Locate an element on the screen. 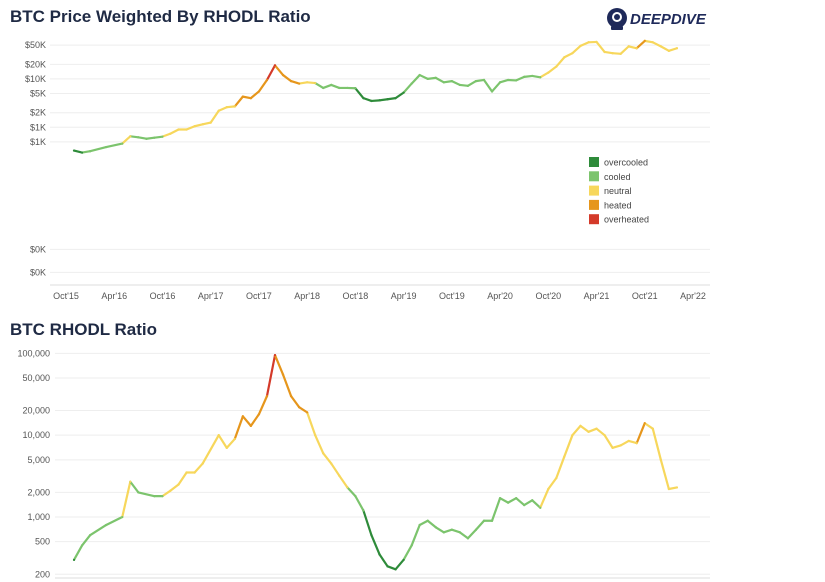 The width and height of the screenshot is (825, 582). price-x-tick-label: Oct'16 is located at coordinates (163, 296).